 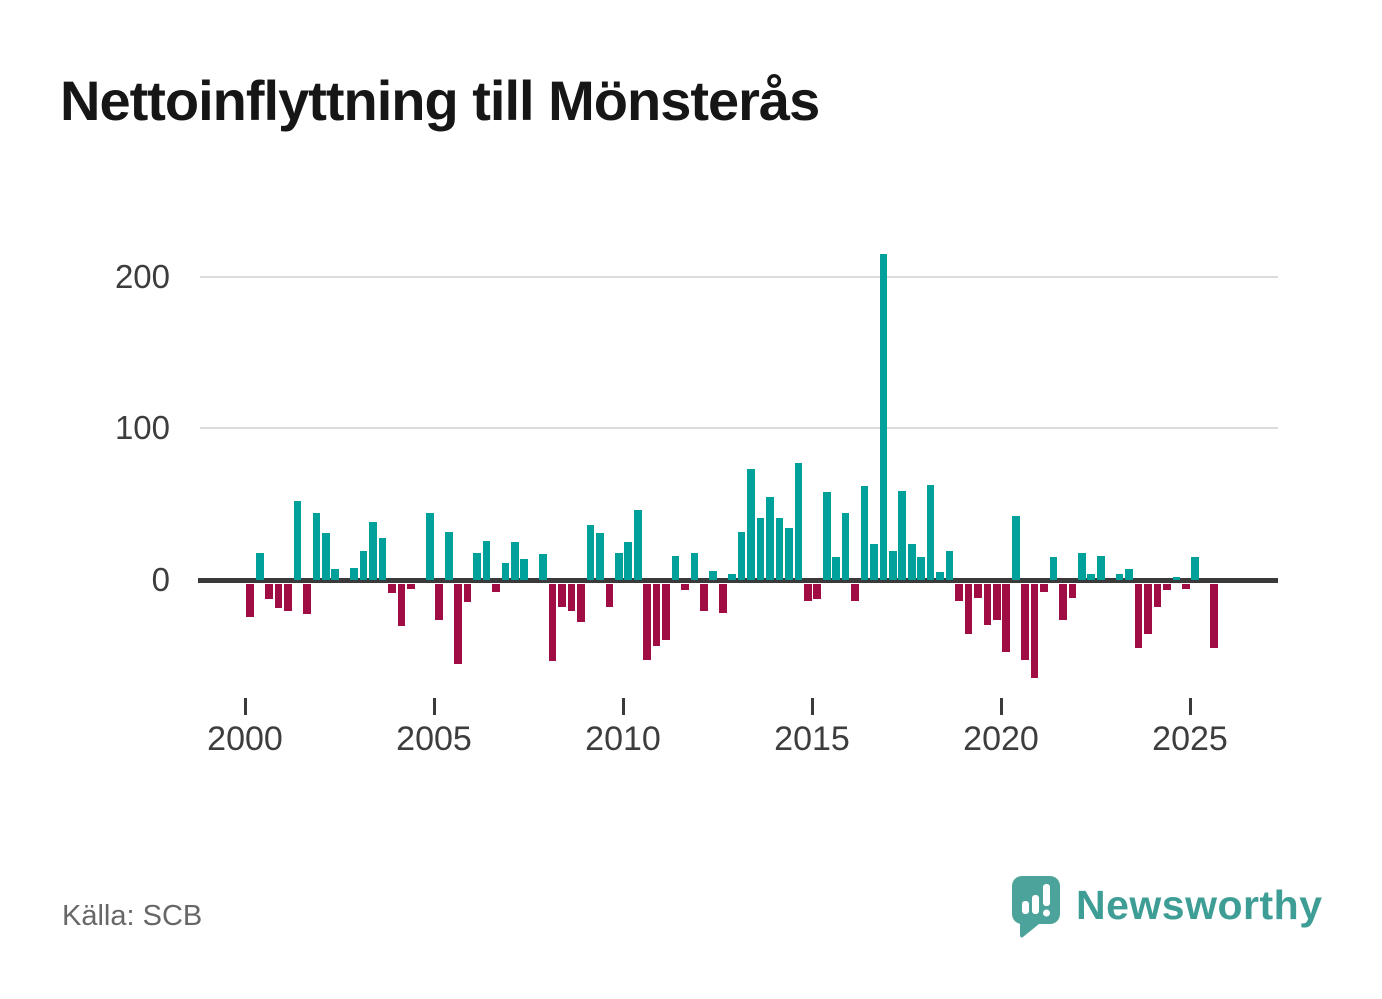 What do you see at coordinates (1190, 739) in the screenshot?
I see `x-axis-label-2025: 2025` at bounding box center [1190, 739].